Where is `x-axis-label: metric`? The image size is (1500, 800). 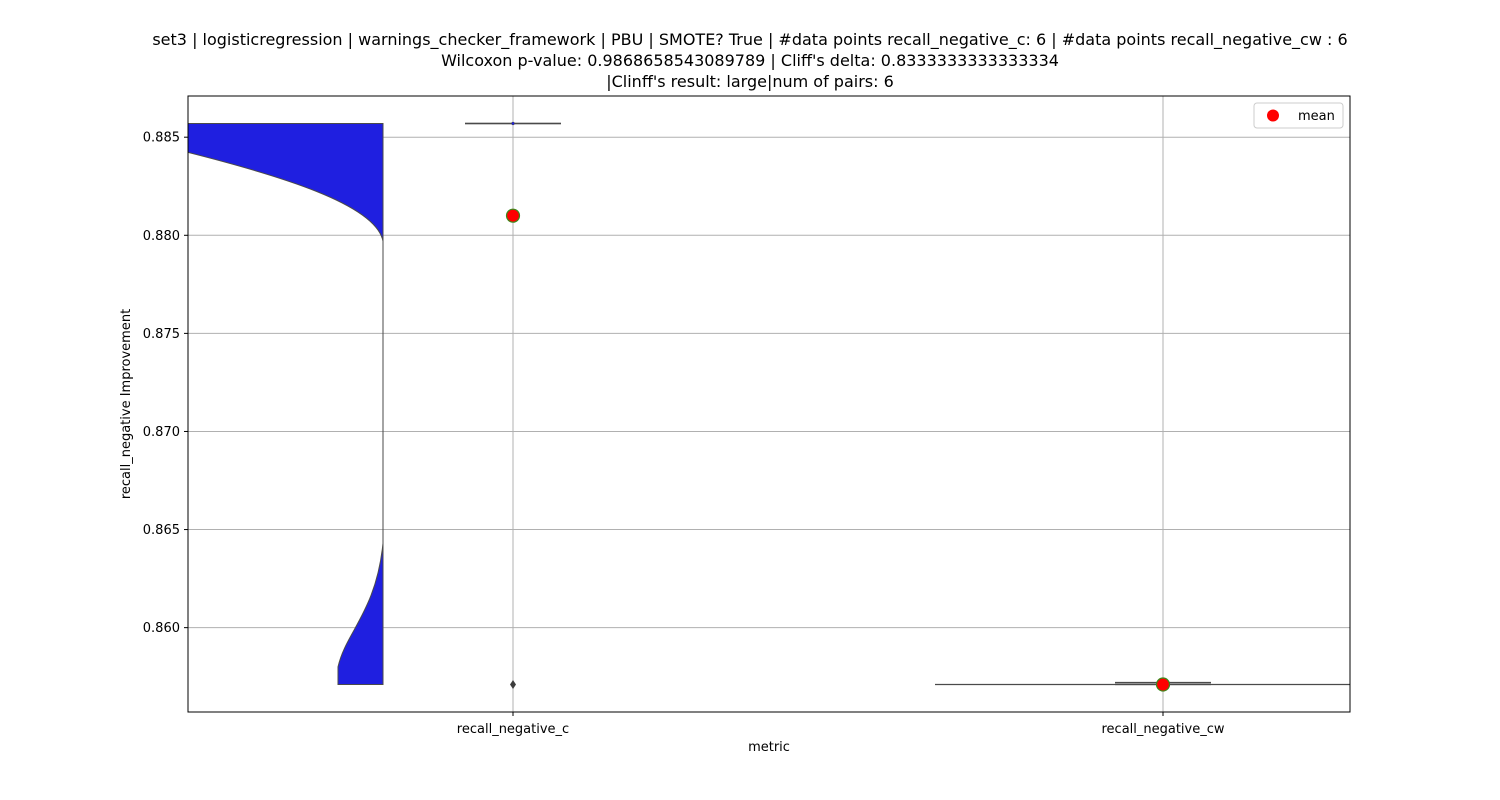 x-axis-label: metric is located at coordinates (769, 747).